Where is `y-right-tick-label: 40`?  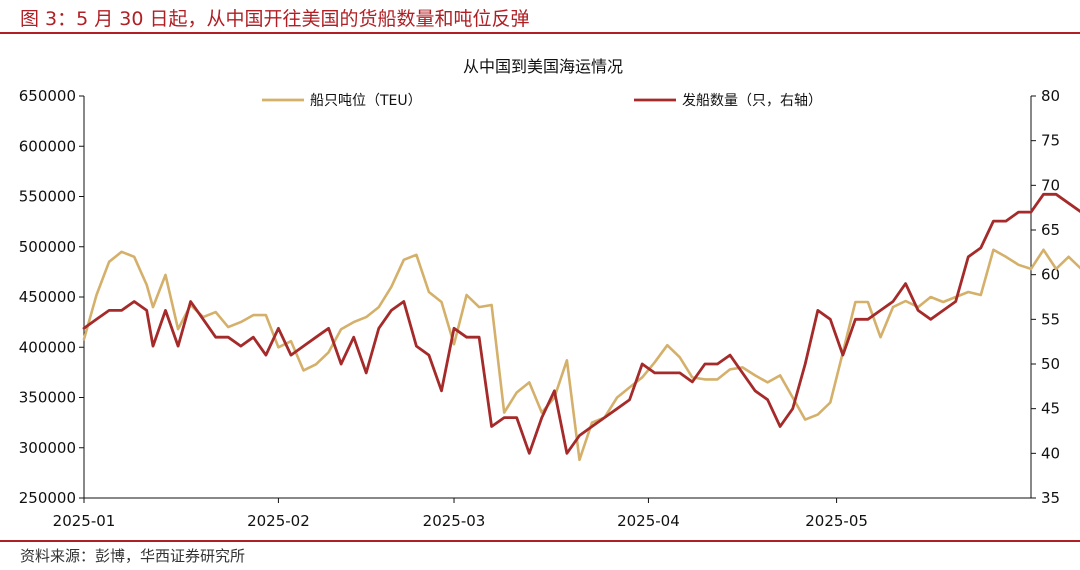
y-right-tick-label: 40 is located at coordinates (1050, 453).